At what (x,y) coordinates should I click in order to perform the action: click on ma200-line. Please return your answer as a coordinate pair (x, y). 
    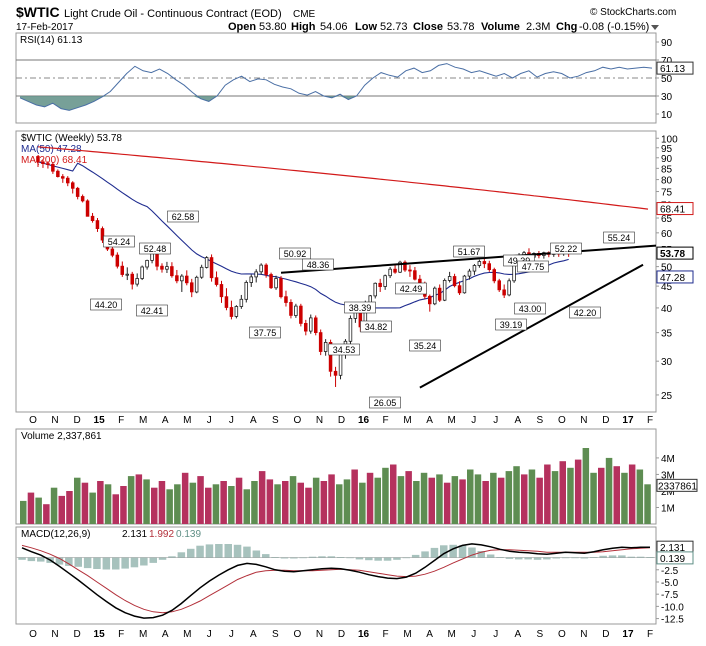
    Looking at the image, I should click on (343, 178).